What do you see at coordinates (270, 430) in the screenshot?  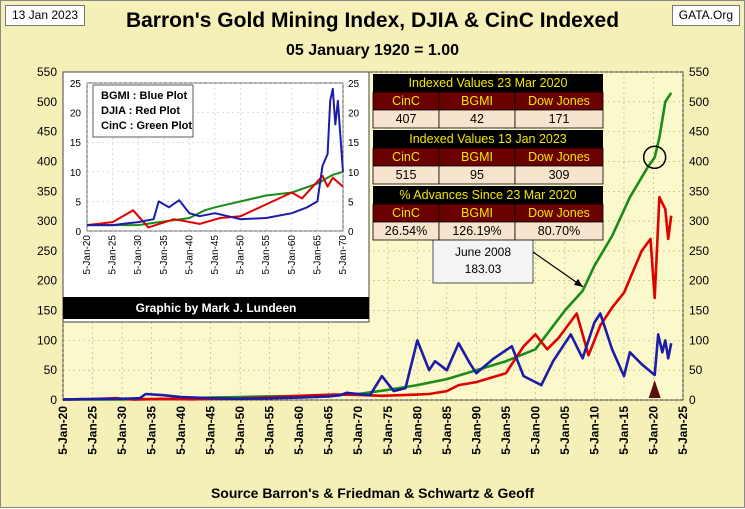 I see `x-tick-label: 5-Jan-55` at bounding box center [270, 430].